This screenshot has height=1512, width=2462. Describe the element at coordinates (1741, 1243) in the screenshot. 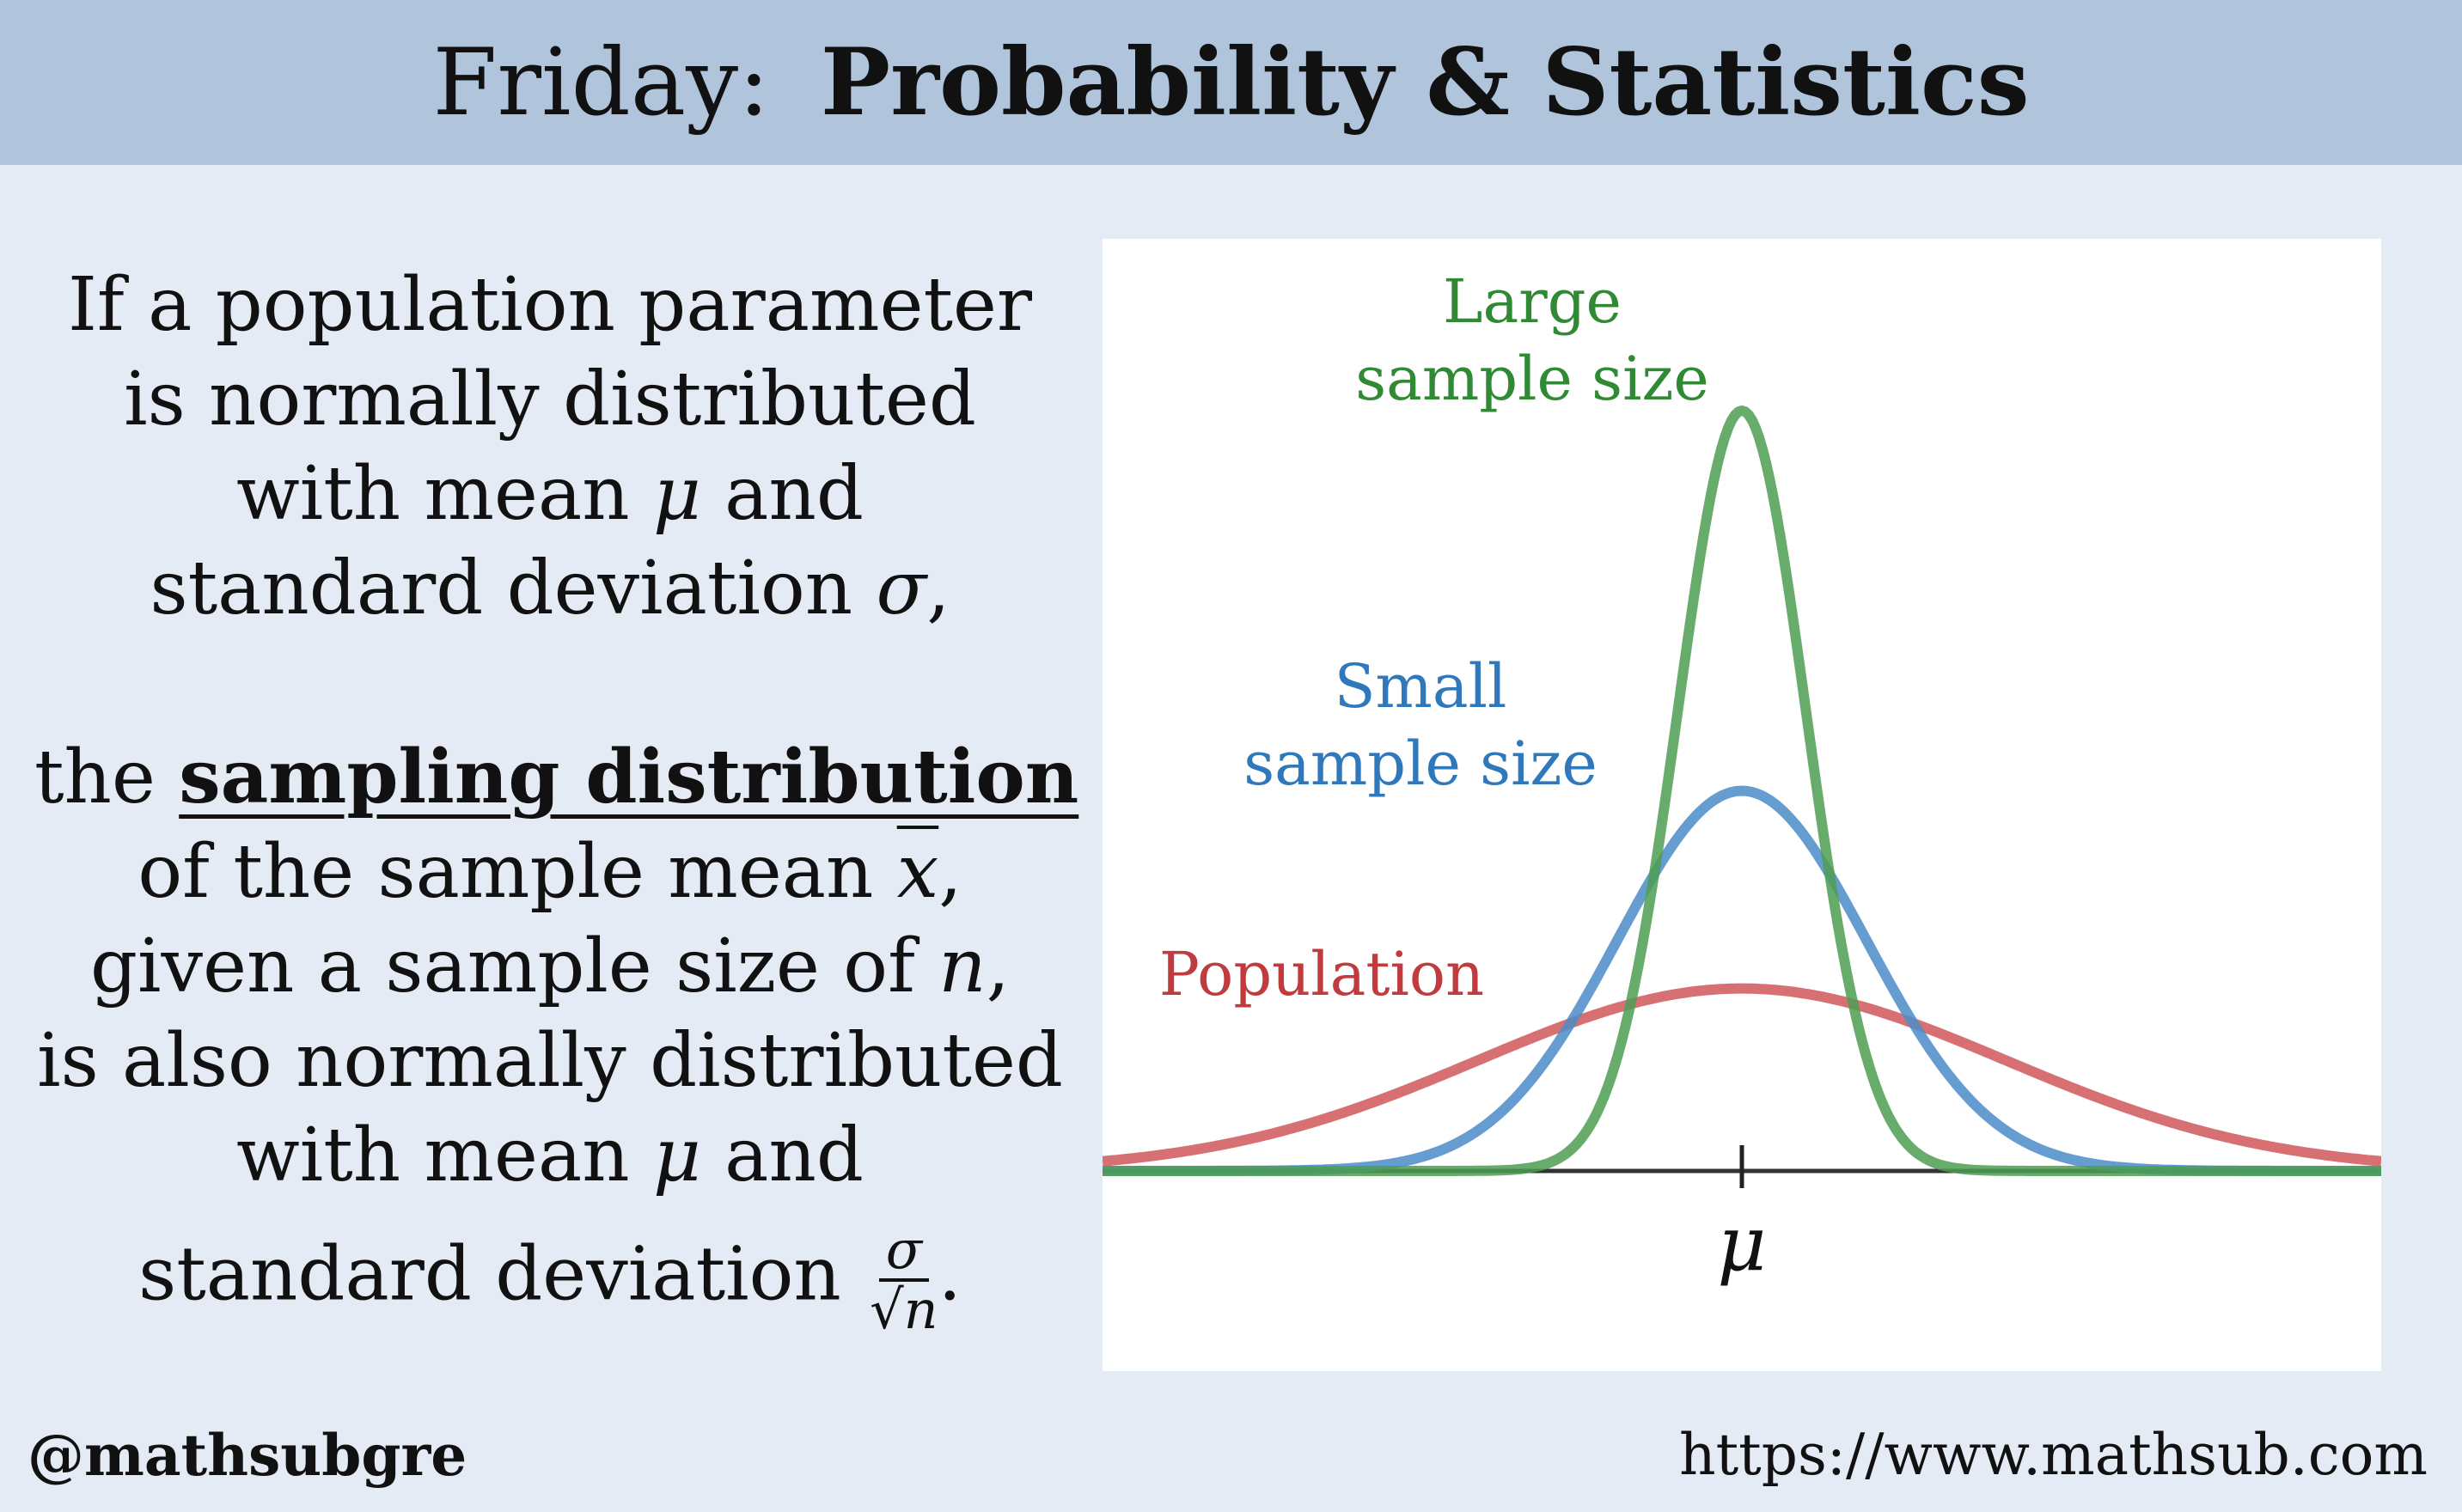

I see `mean-label: μ` at that location.